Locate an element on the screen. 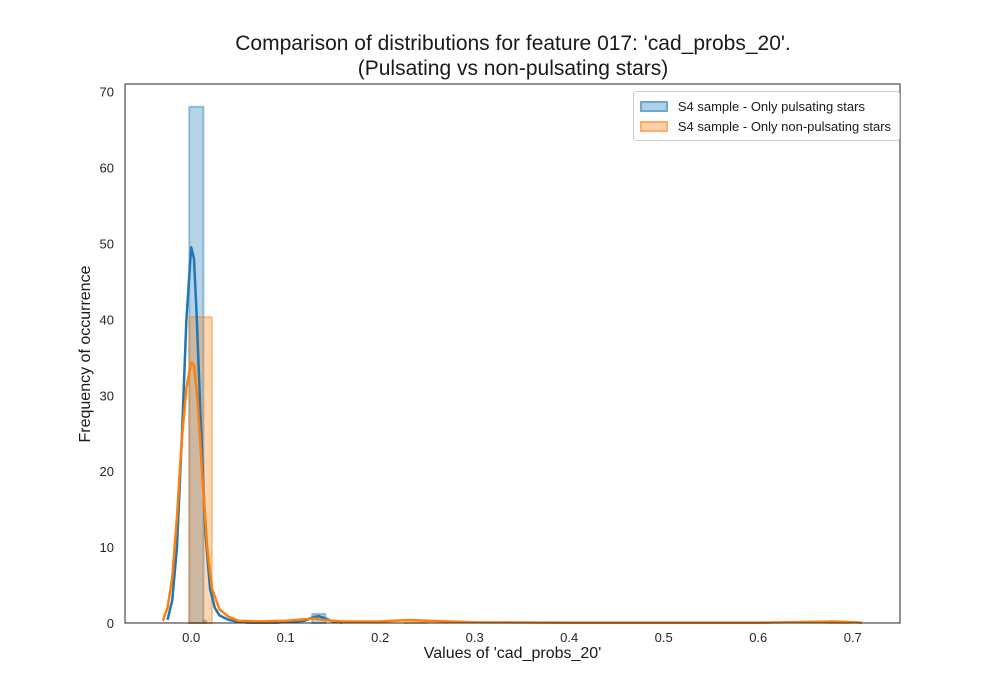 This screenshot has height=700, width=1000. chart-title-line-2: (Pulsating vs non-pulsating stars) is located at coordinates (513, 68).